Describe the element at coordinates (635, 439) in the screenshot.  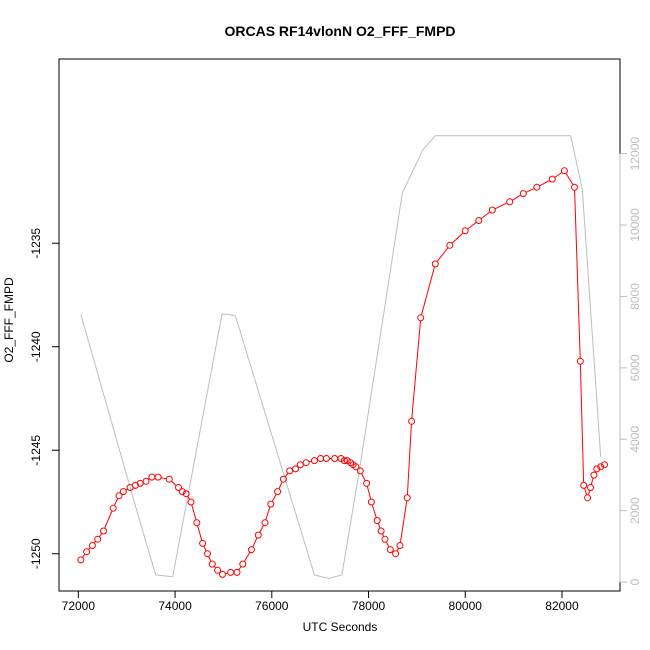
I see `y2-tick-label: 4000` at that location.